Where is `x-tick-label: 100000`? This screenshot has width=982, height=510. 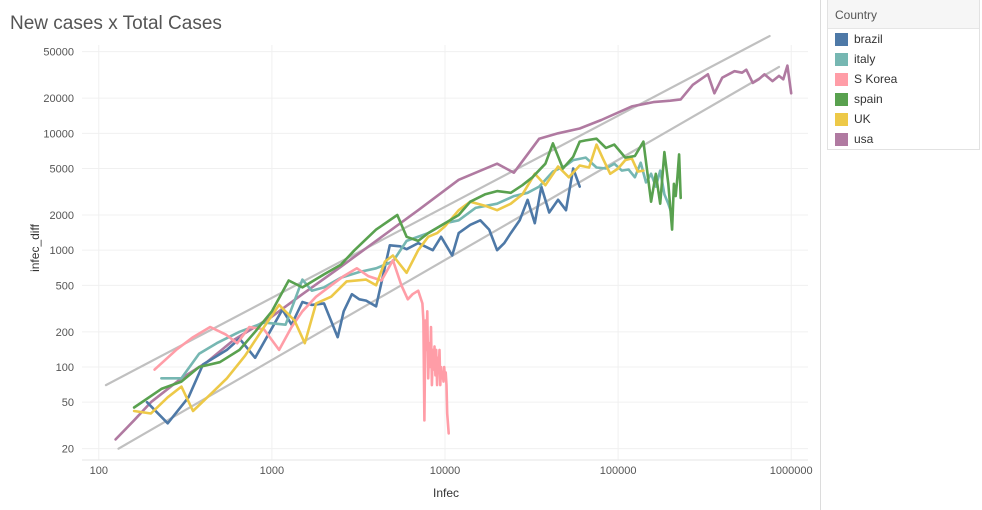
x-tick-label: 100000 is located at coordinates (618, 471).